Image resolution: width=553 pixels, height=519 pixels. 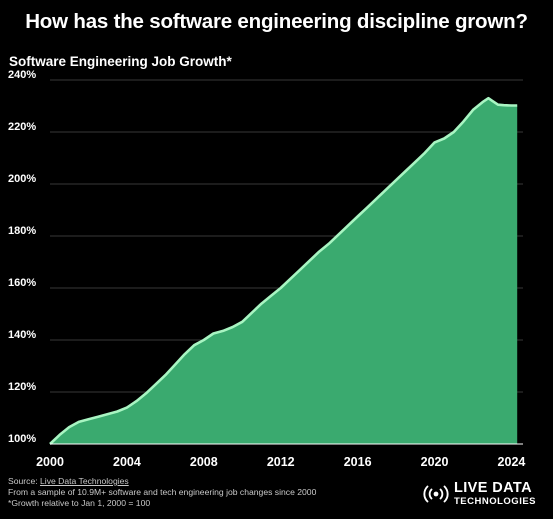 I want to click on x-tick-label: 2024, so click(x=512, y=462).